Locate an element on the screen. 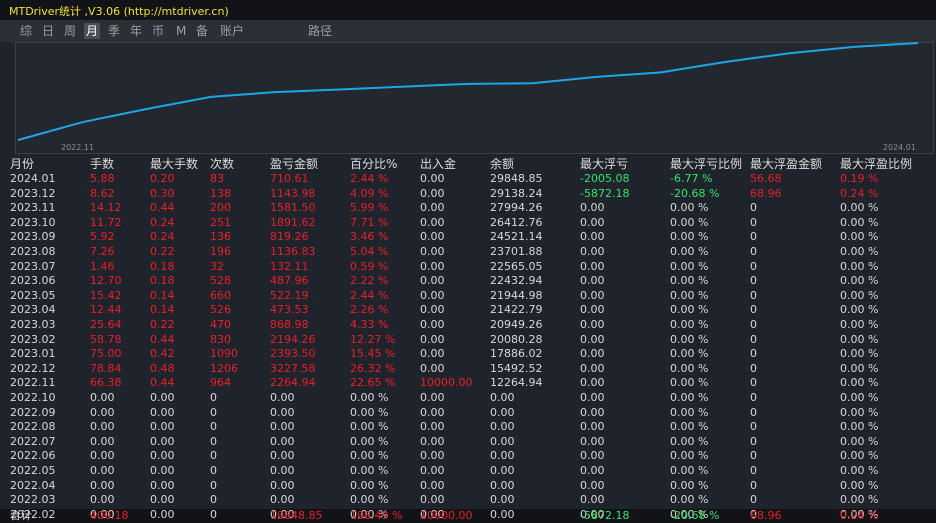 This screenshot has width=936, height=523. month-cell: 2023.04 is located at coordinates (33, 310).